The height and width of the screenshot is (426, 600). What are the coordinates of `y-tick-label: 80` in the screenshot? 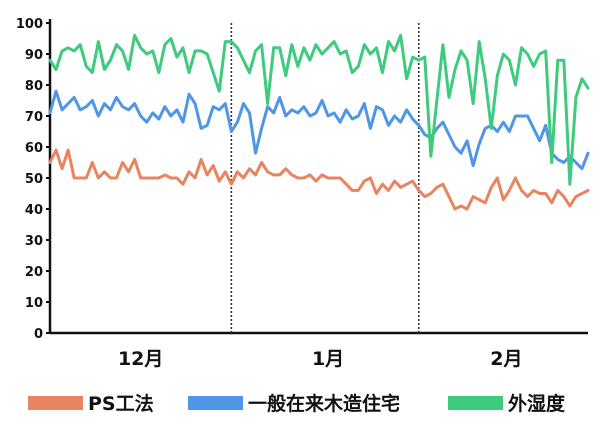 It's located at (34, 86).